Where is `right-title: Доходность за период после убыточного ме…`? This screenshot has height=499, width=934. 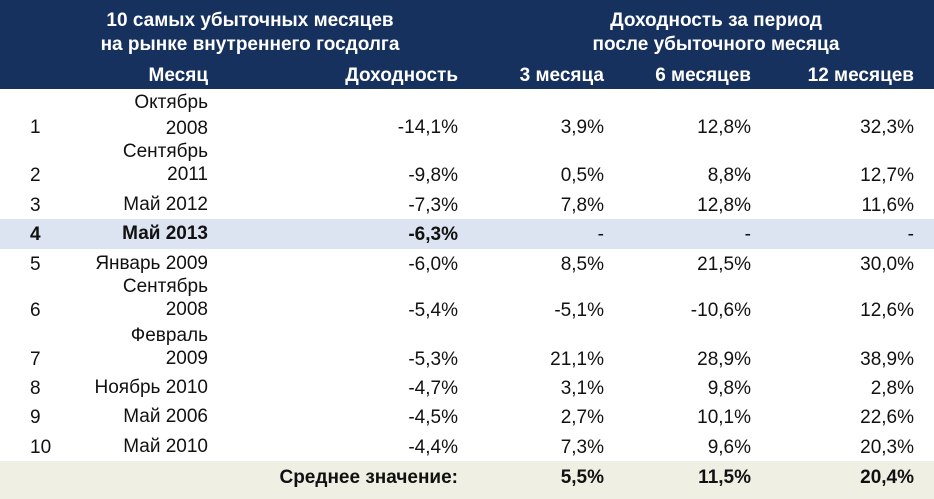
right-title: Доходность за период после убыточного ме… is located at coordinates (716, 33).